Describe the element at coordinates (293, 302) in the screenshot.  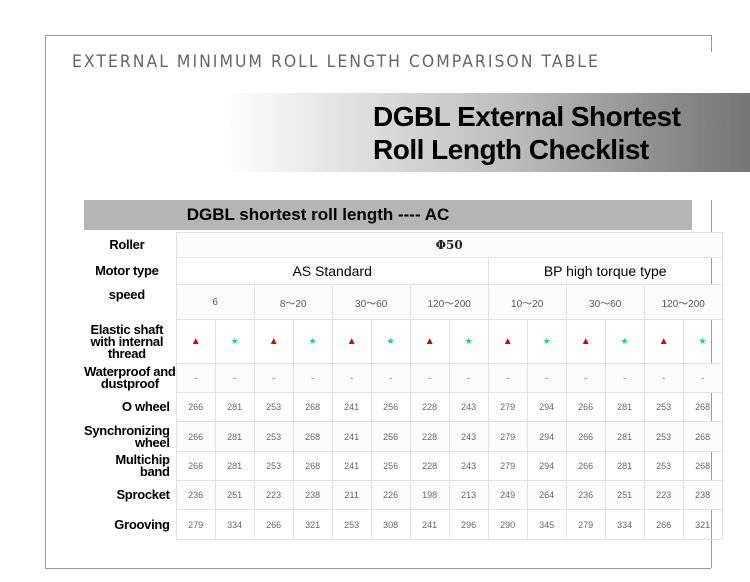
I see `speed-value: 8～20` at that location.